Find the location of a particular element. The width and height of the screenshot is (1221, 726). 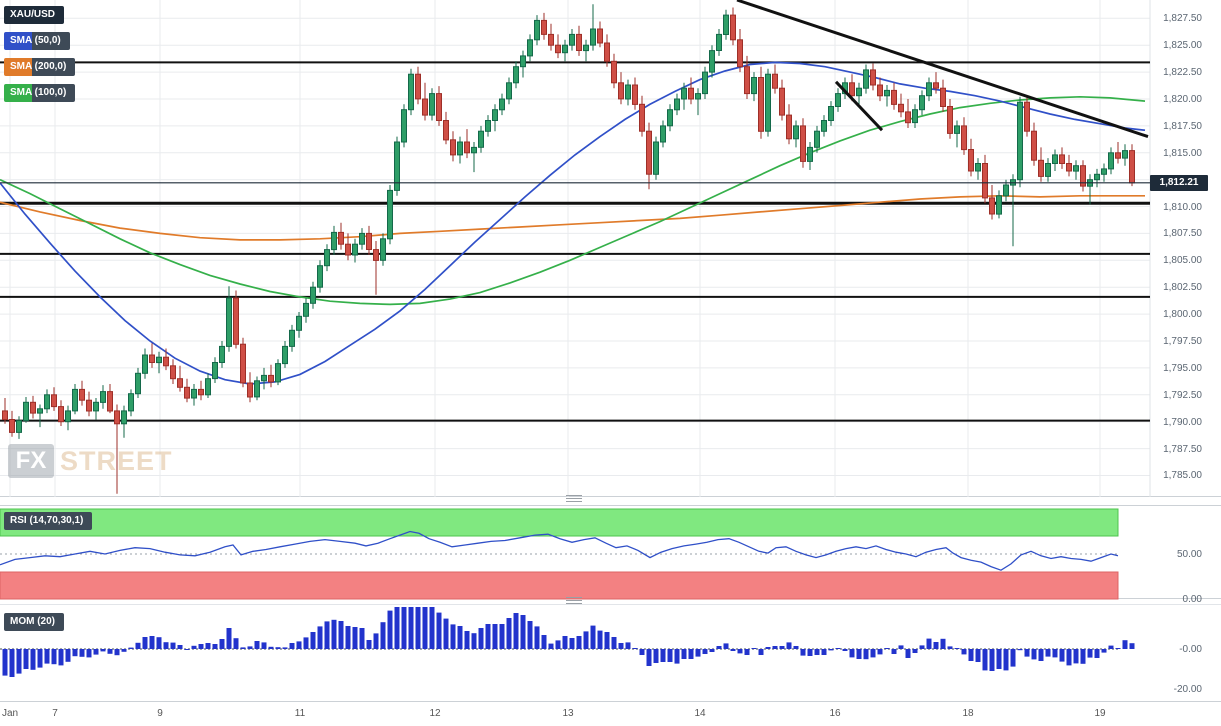

time-tick-label: Jan is located at coordinates (10, 713).